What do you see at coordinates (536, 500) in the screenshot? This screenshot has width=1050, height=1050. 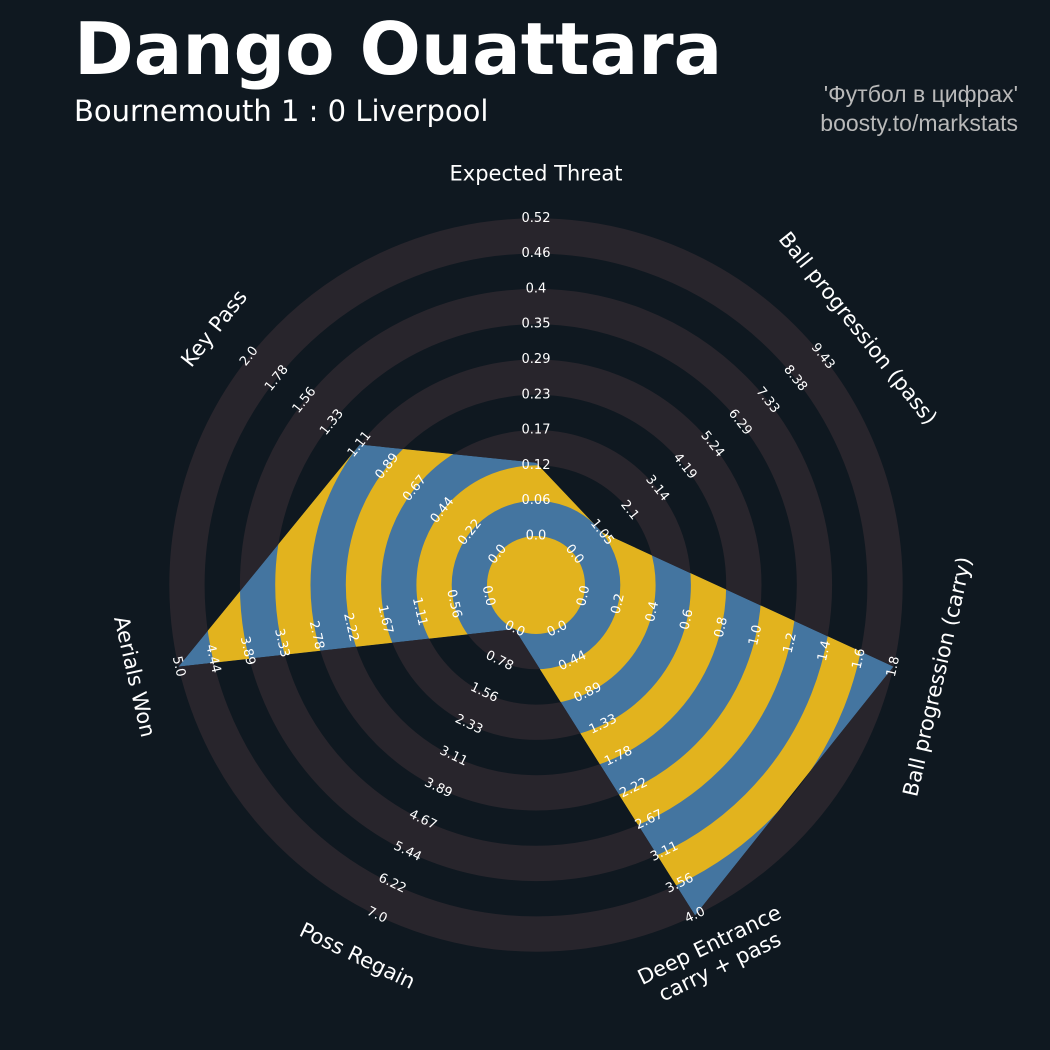 I see `tick-label: 0.06` at bounding box center [536, 500].